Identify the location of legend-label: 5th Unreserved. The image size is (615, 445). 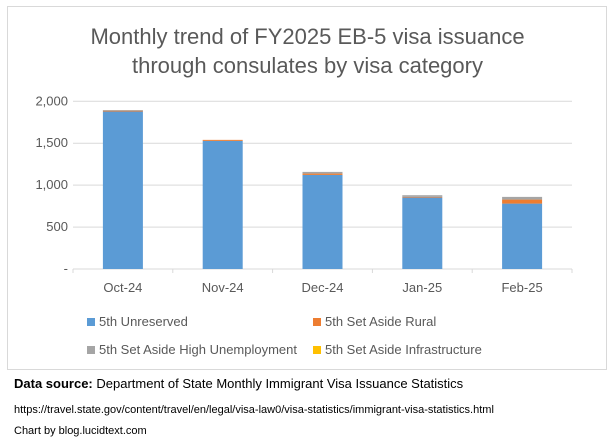
(143, 321).